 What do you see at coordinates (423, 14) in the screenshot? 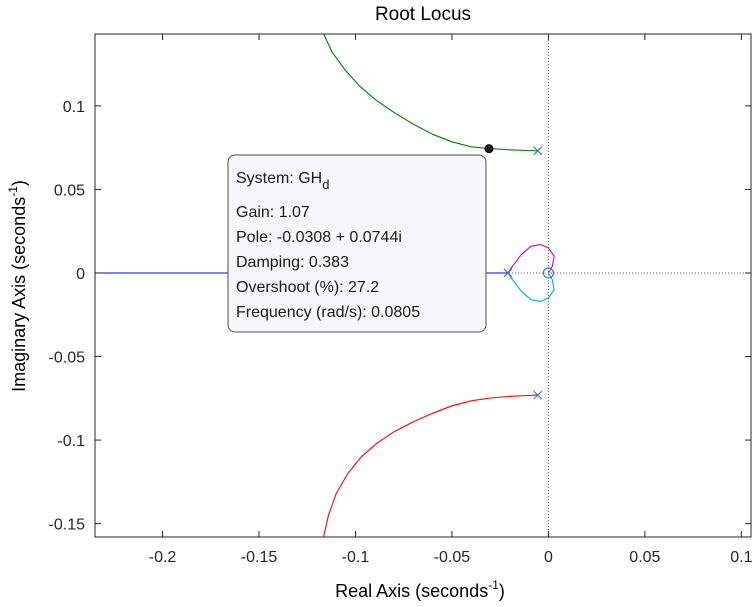
I see `chart-title: Root Locus` at bounding box center [423, 14].